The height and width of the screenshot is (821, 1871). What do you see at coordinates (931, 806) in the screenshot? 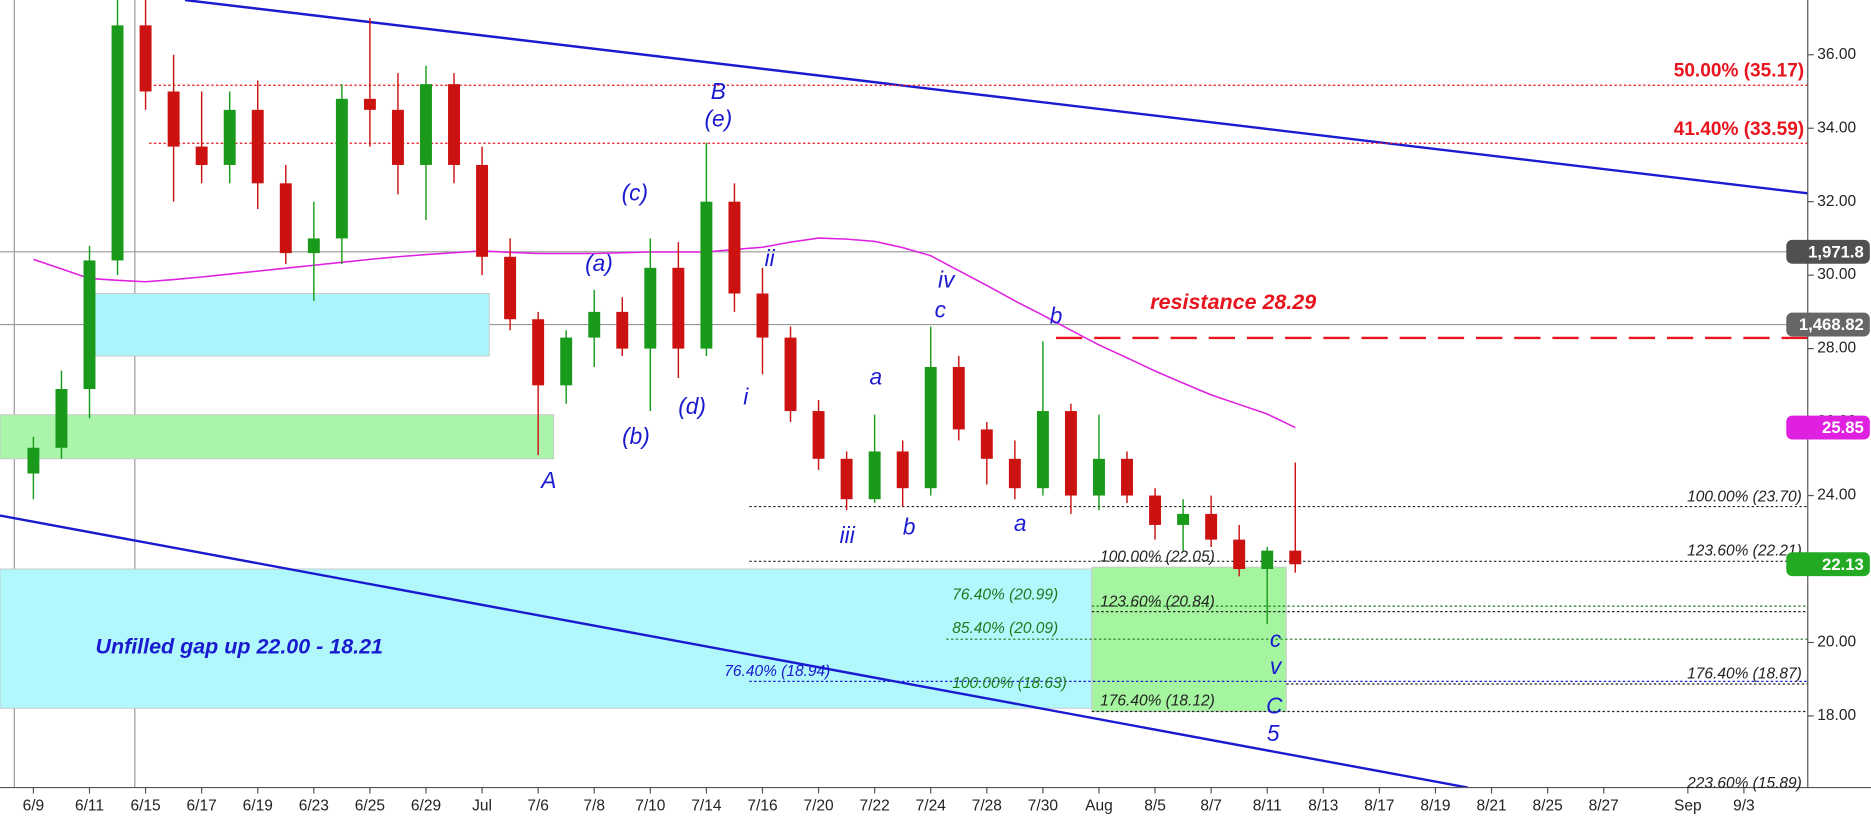
I see `x-tick-label: 7/24` at bounding box center [931, 806].